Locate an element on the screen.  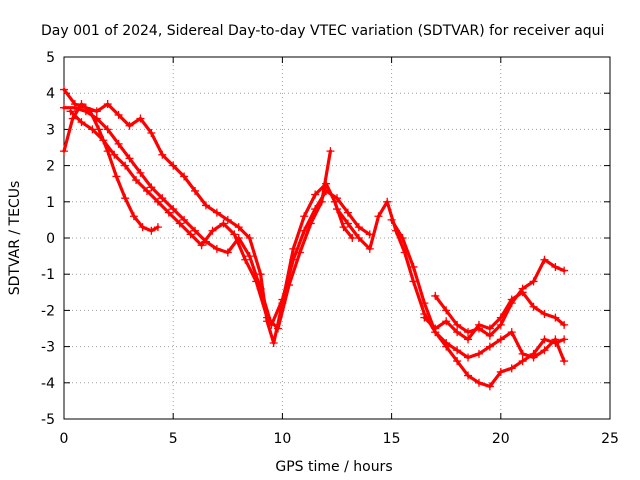
series-track is located at coordinates (478, 303).